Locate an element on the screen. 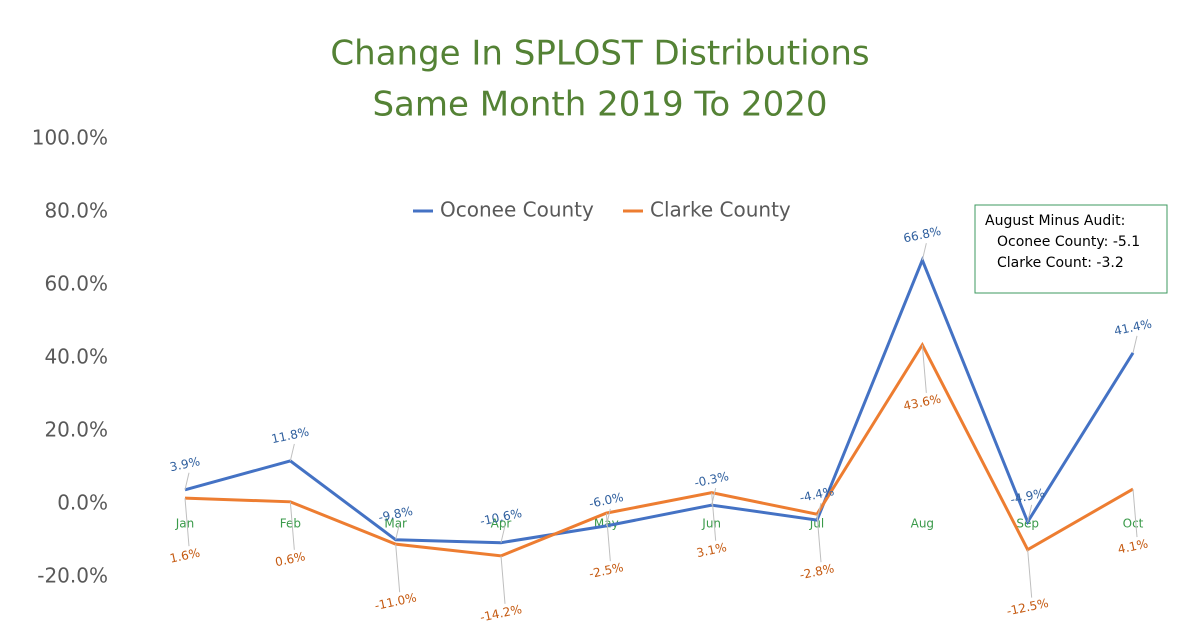  y-tick-label: 60.0% is located at coordinates (76, 284).